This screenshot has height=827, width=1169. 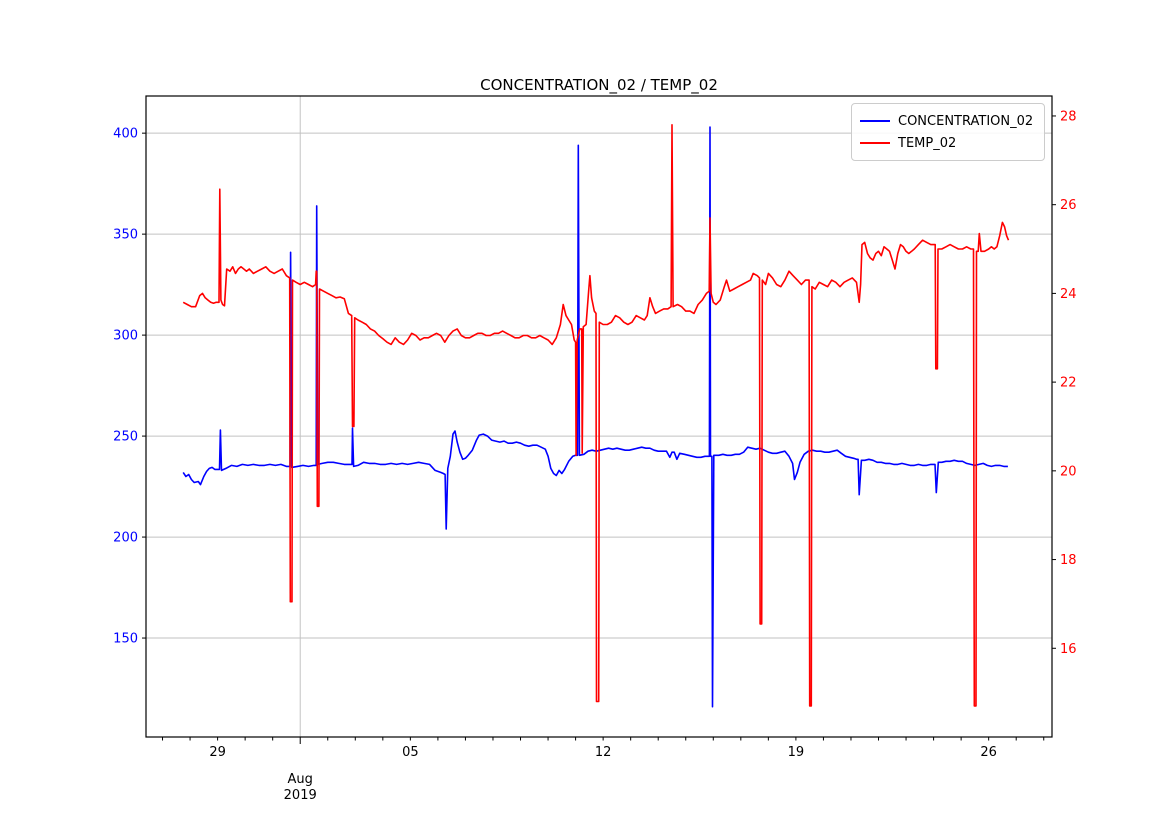 What do you see at coordinates (1068, 116) in the screenshot?
I see `svg-text: 28` at bounding box center [1068, 116].